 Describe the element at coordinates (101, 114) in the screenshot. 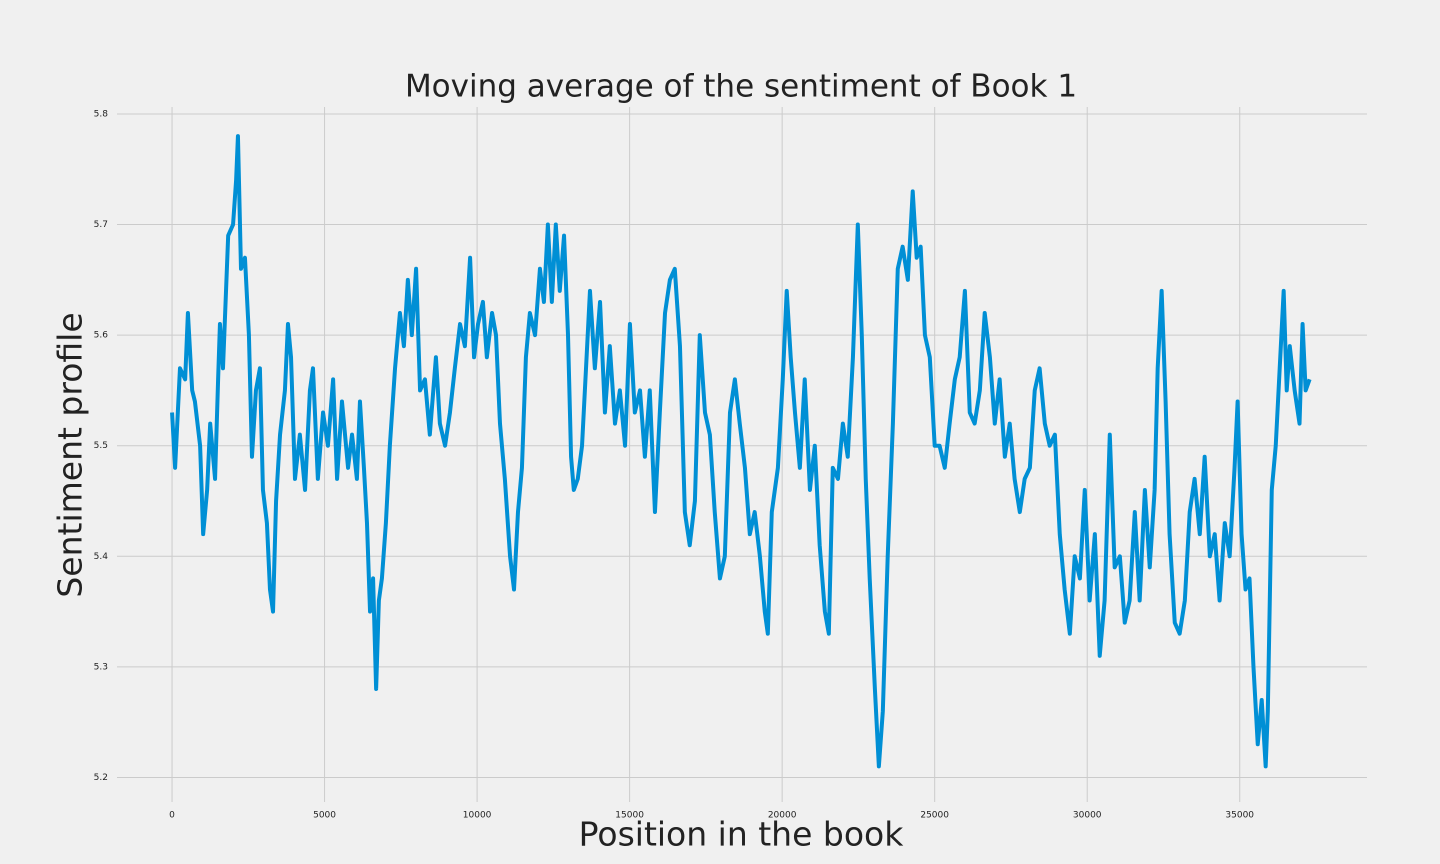

I see `y-tick-label: 5.8` at that location.